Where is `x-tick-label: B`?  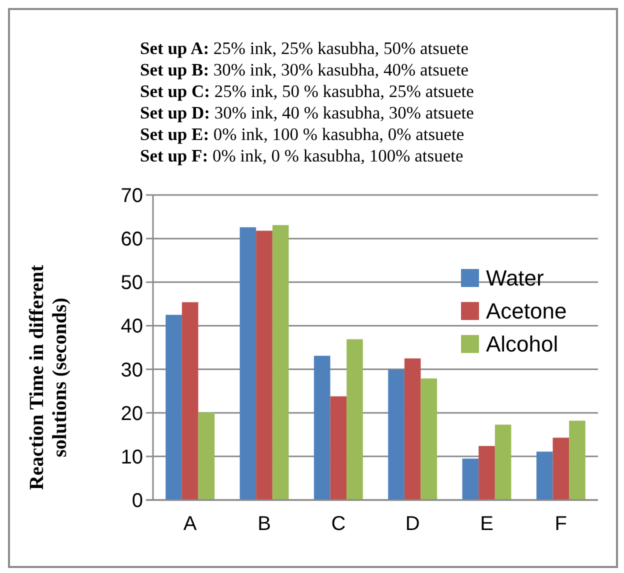 x-tick-label: B is located at coordinates (264, 524).